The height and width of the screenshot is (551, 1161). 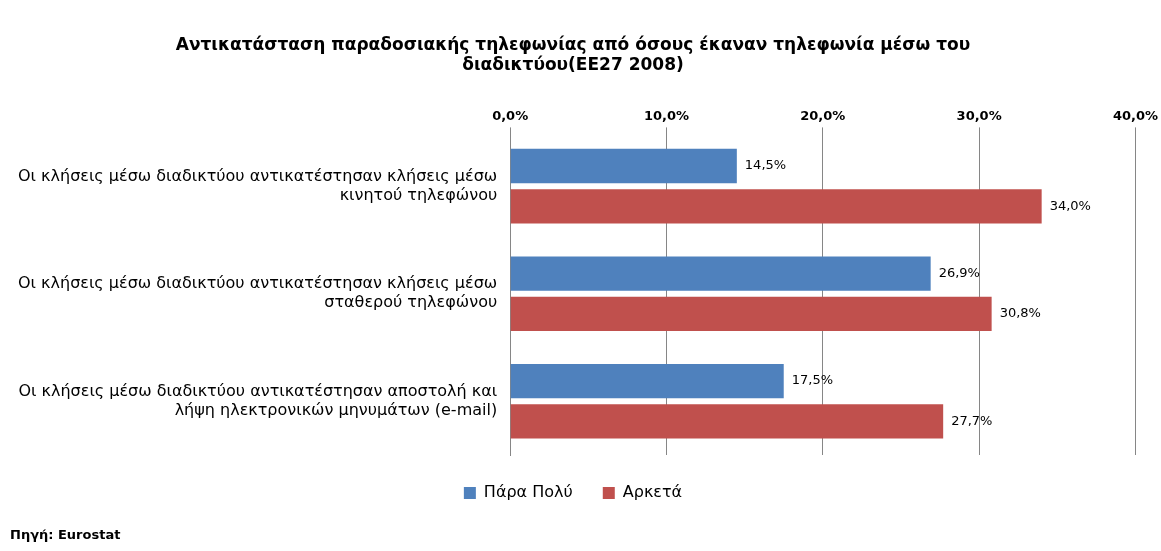 What do you see at coordinates (510, 115) in the screenshot?
I see `x-tick-label: 0,0%` at bounding box center [510, 115].